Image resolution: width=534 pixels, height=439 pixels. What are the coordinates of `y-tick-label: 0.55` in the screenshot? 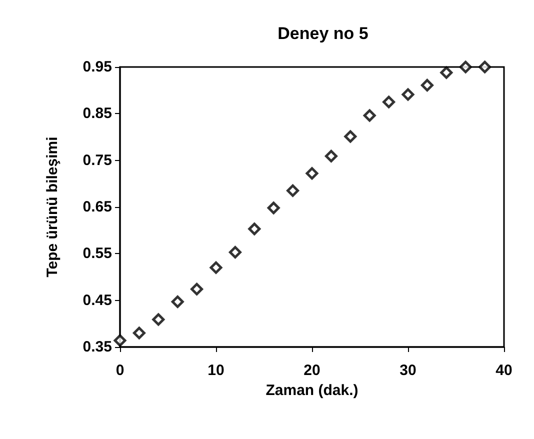 It's located at (97, 253).